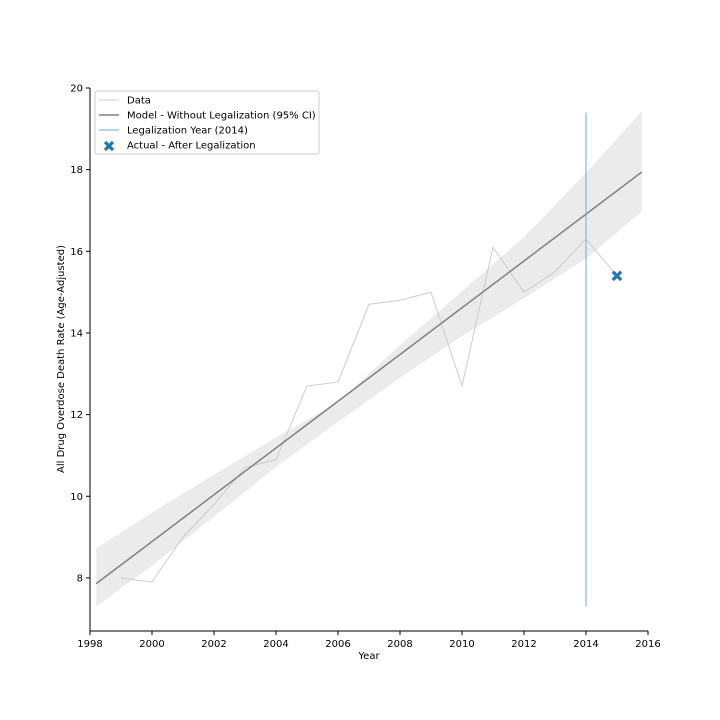 The width and height of the screenshot is (720, 720). Describe the element at coordinates (585, 644) in the screenshot. I see `x-tick-label: 2014` at that location.